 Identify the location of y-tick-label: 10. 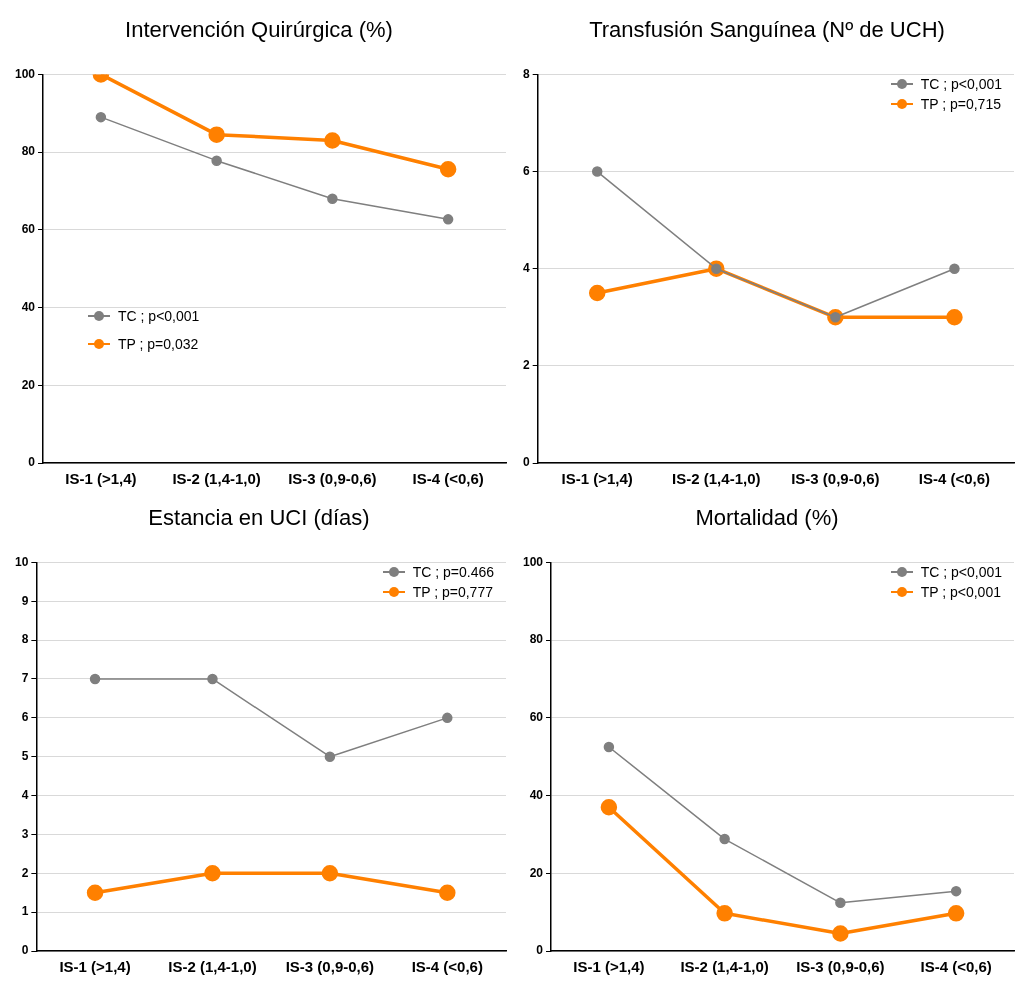
(21, 561).